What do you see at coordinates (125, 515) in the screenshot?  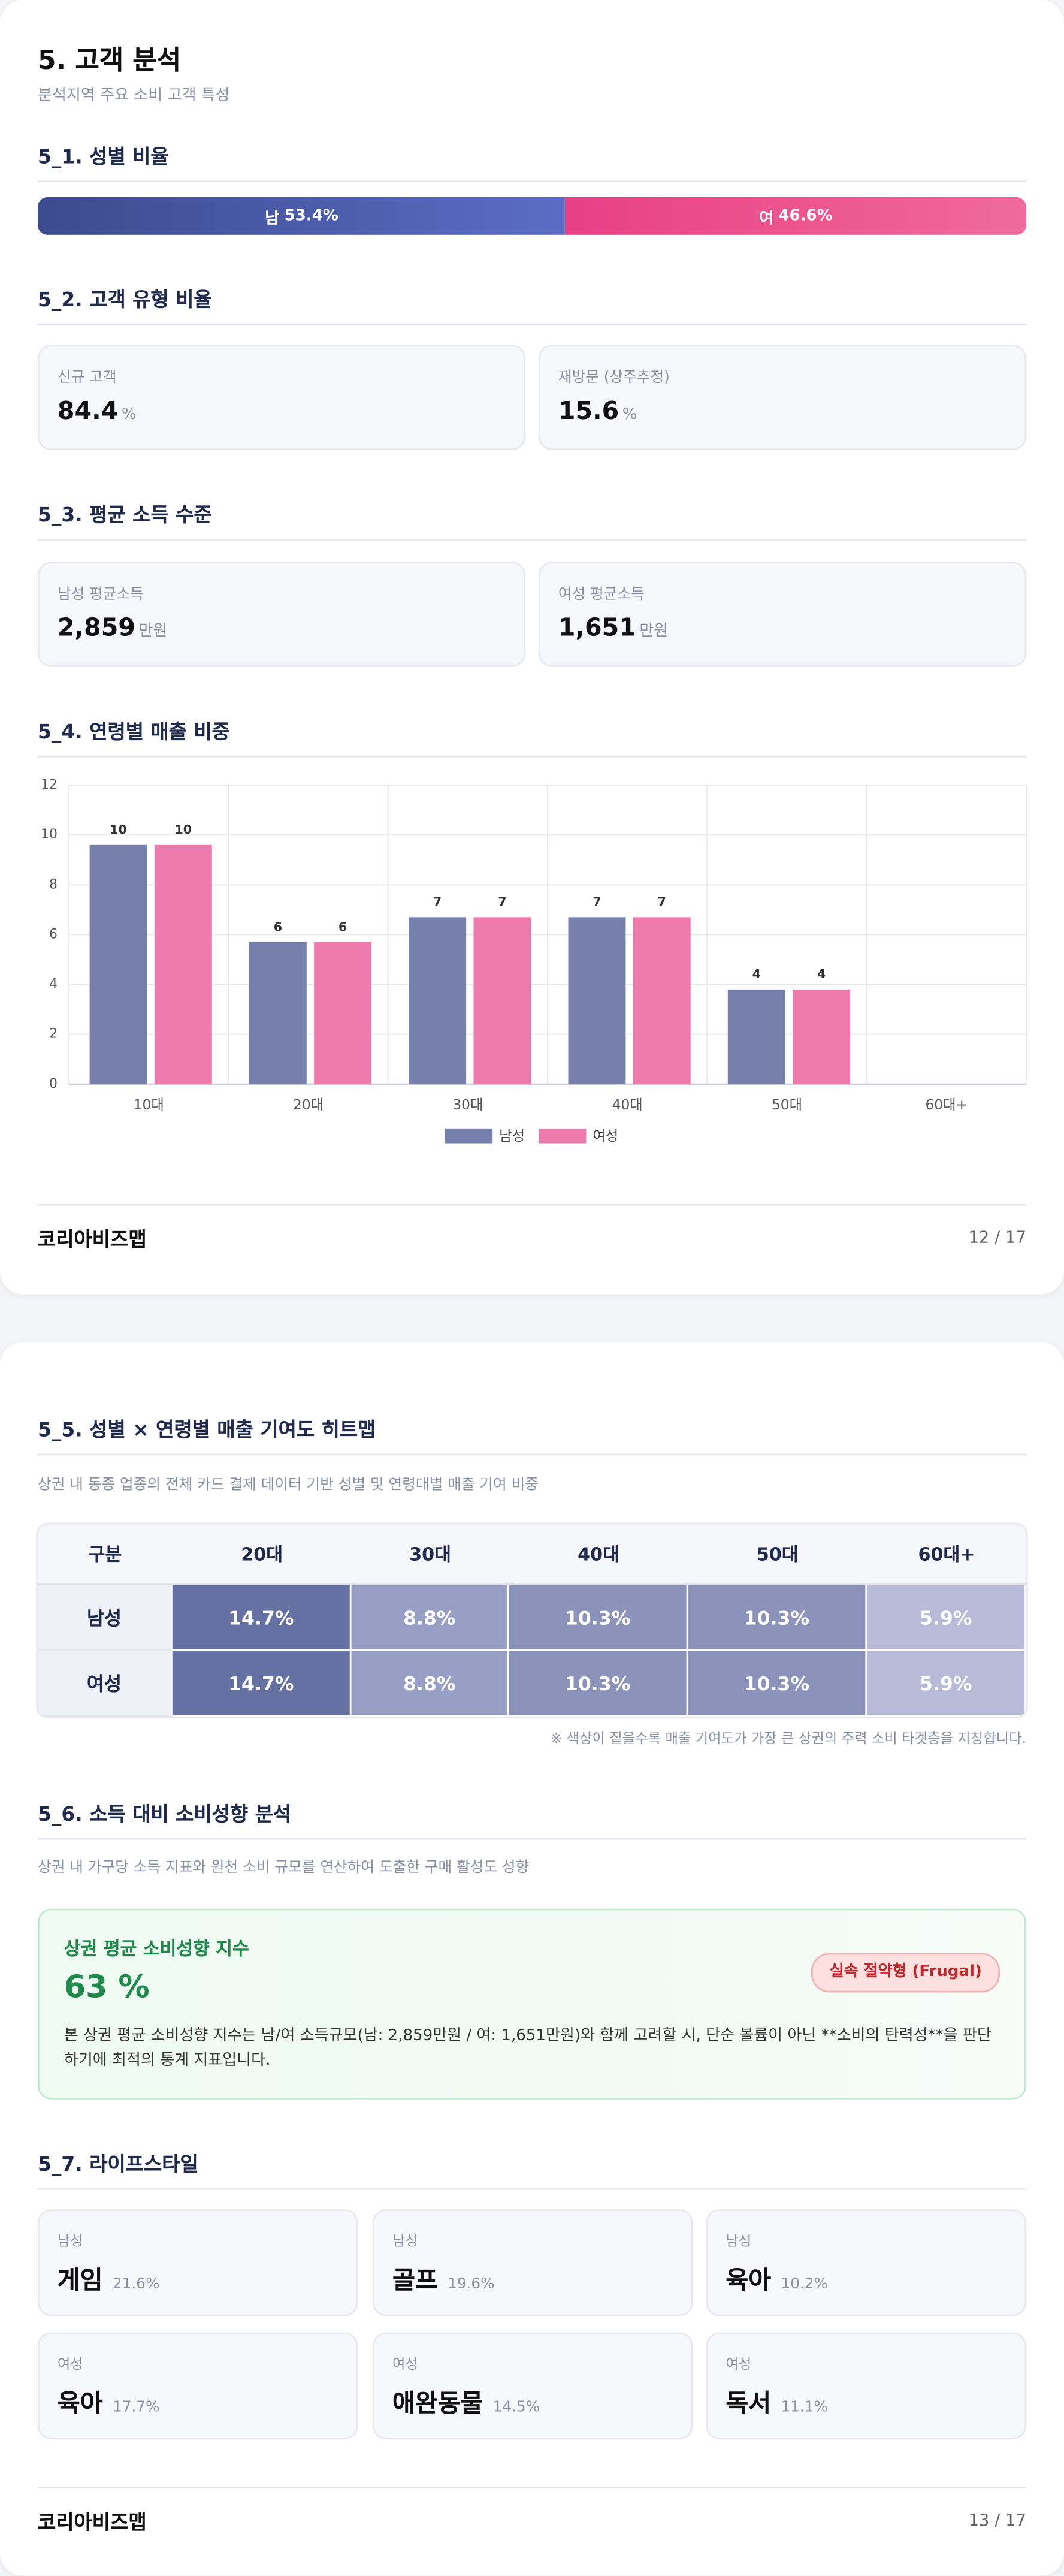 I see `section-heading: 5_3. 평균 소득 수준` at bounding box center [125, 515].